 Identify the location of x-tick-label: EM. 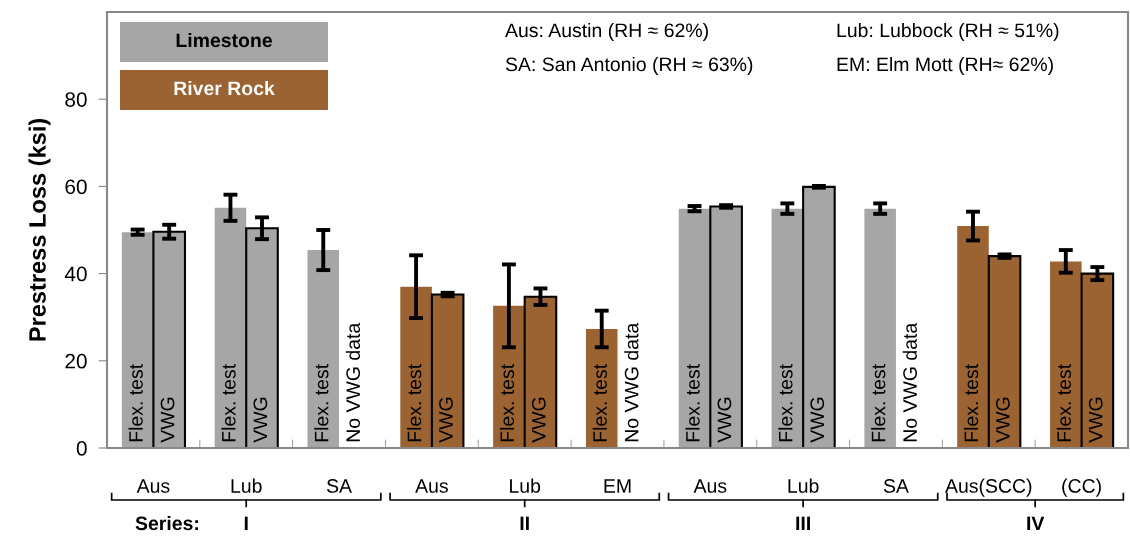
(617, 486).